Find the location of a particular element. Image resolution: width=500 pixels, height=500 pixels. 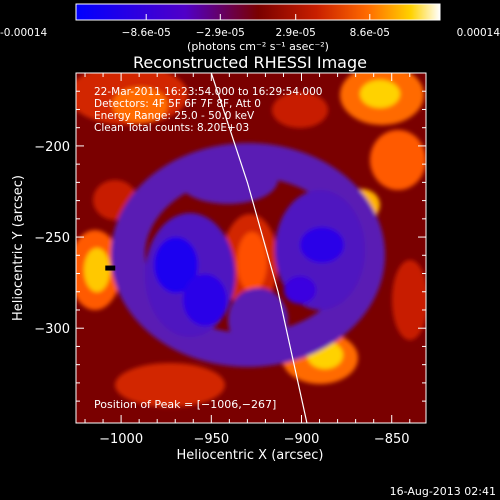

x-tick-label: −900 is located at coordinates (302, 439).